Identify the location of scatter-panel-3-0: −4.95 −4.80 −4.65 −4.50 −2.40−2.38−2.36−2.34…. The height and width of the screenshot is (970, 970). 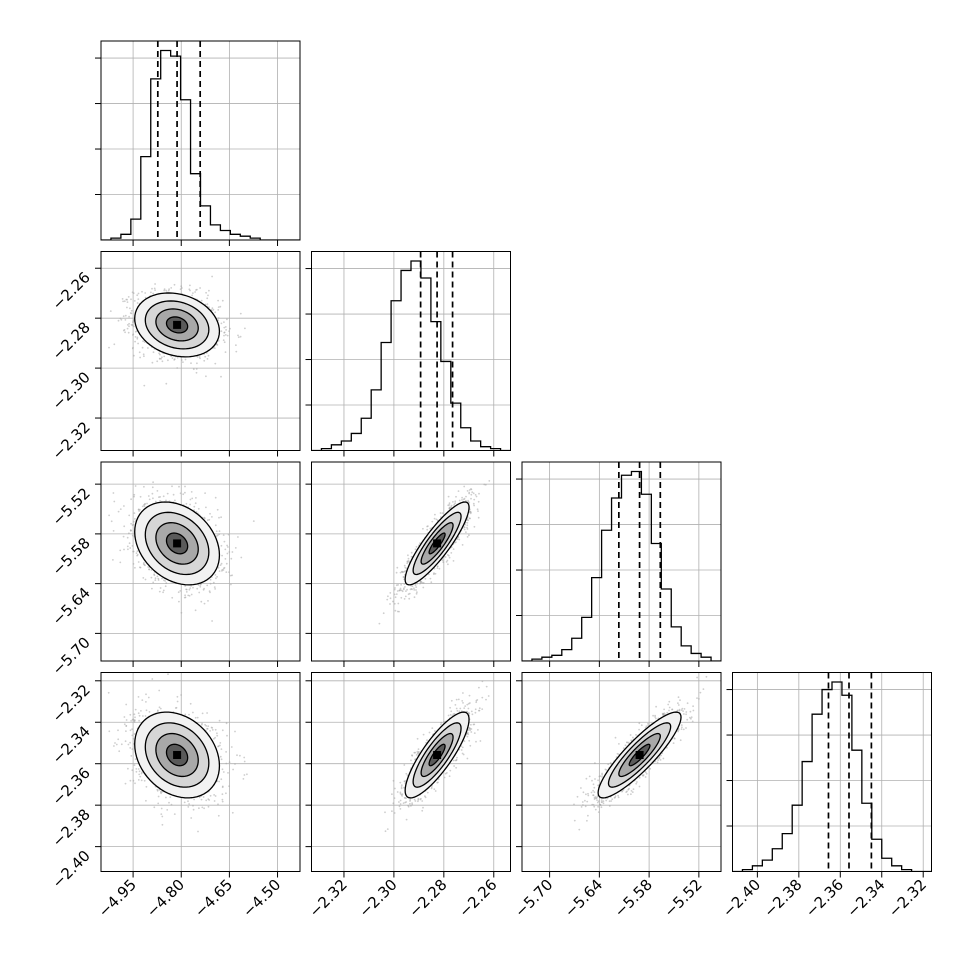
(175, 796).